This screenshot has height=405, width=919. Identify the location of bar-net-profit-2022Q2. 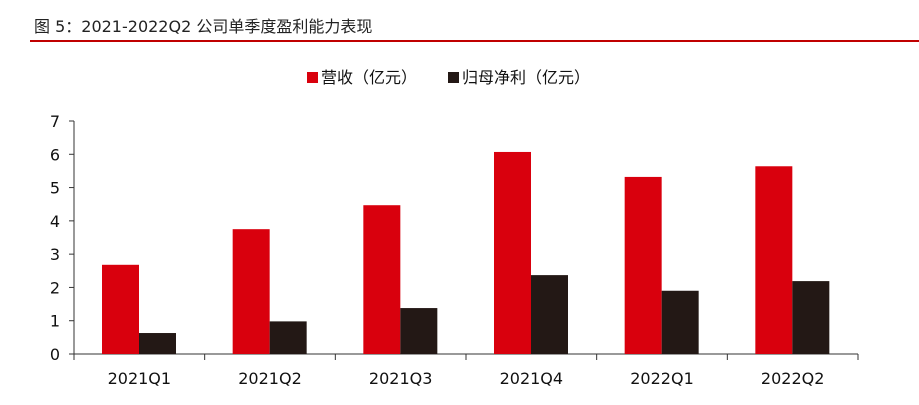
(811, 317).